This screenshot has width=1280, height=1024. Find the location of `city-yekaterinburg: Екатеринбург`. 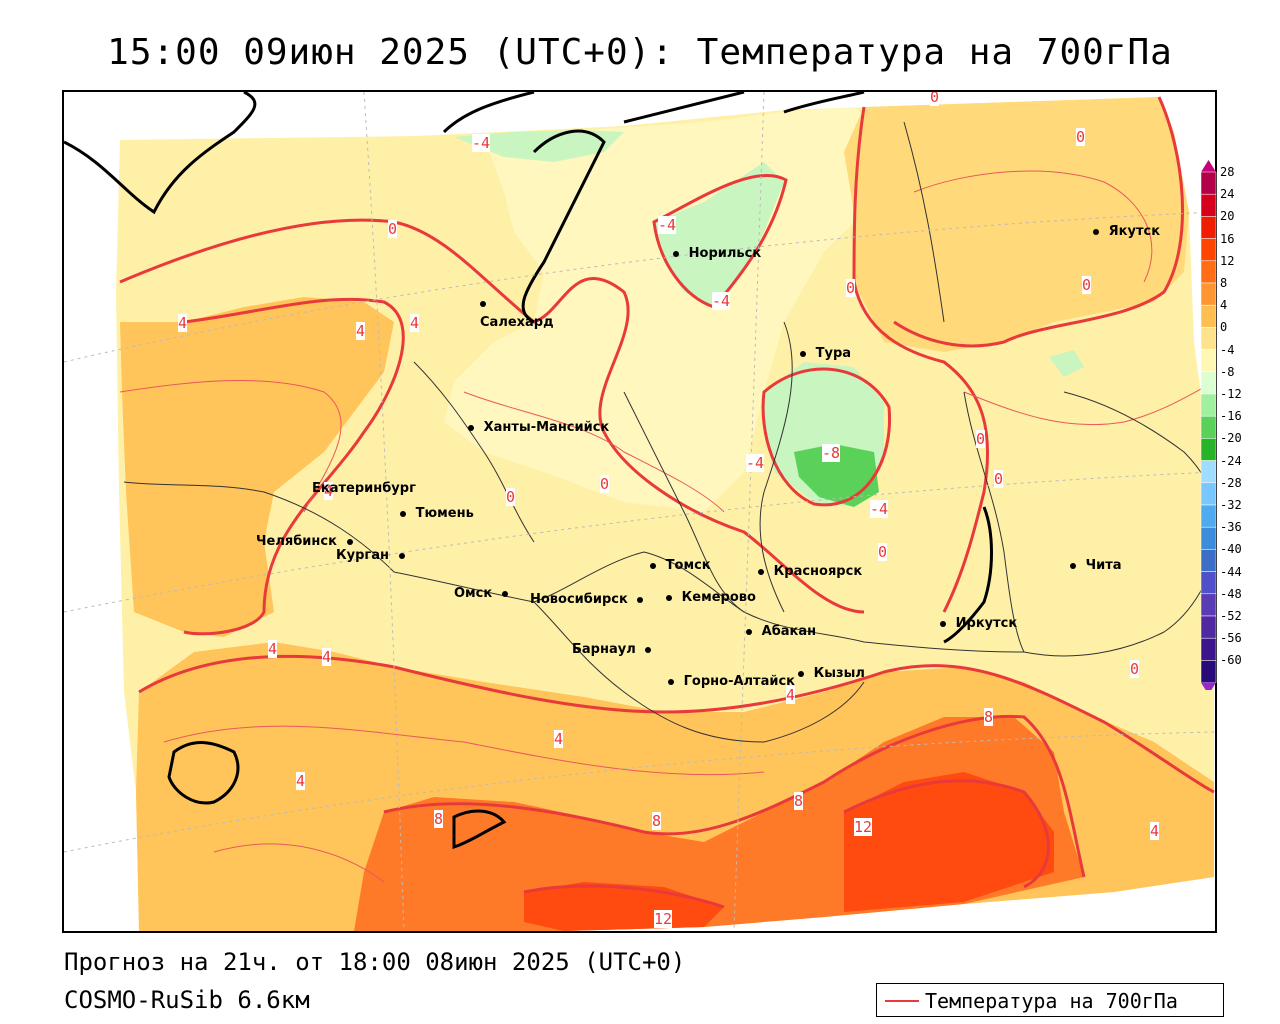

city-yekaterinburg: Екатеринбург is located at coordinates (364, 486).